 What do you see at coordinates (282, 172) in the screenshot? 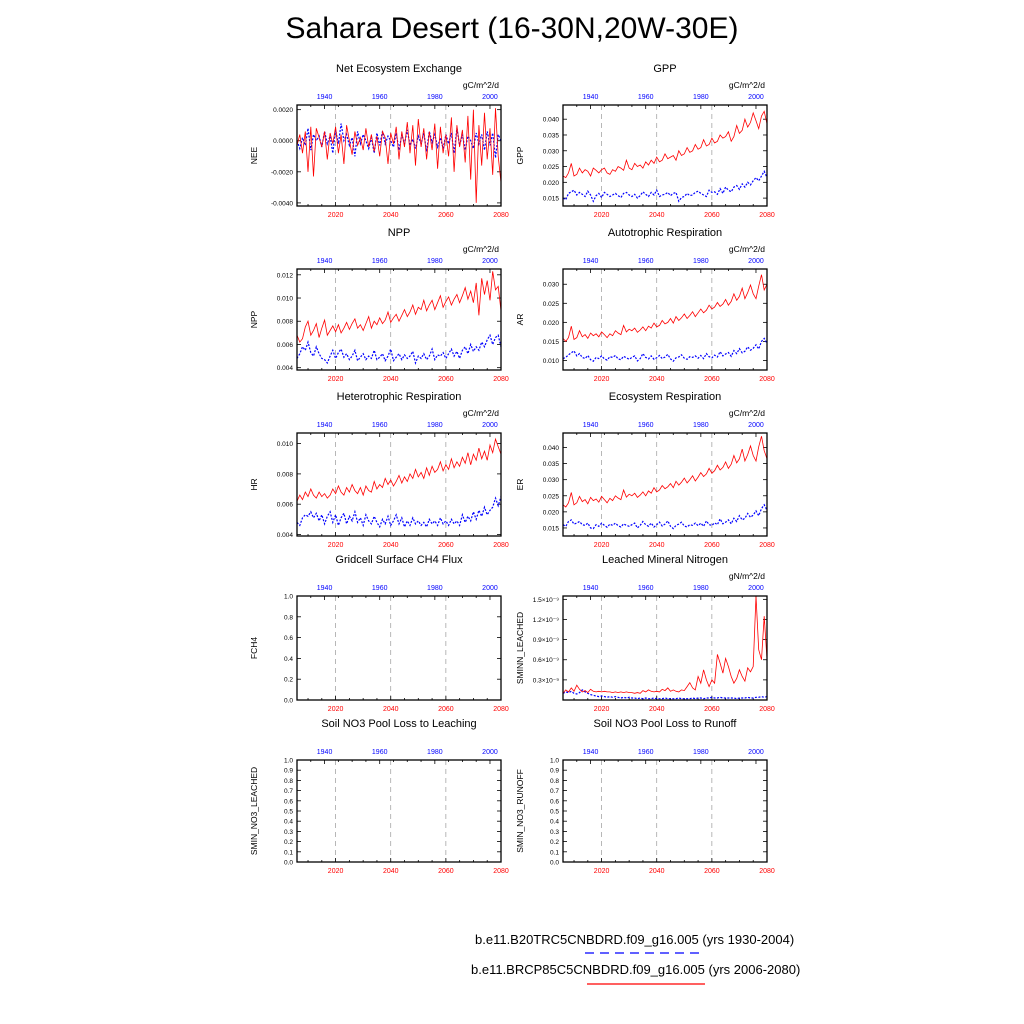
I see `y-tick-label: -0.0020` at bounding box center [282, 172].